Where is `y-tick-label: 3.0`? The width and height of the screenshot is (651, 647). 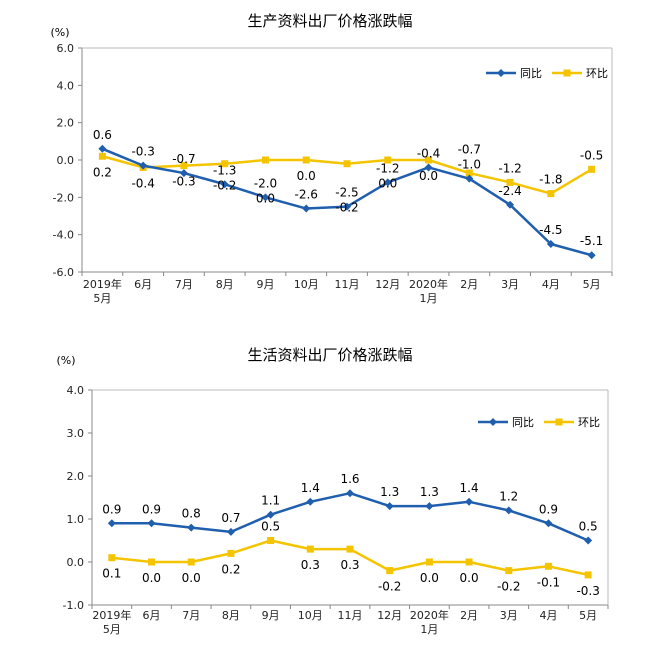
y-tick-label: 3.0 is located at coordinates (76, 433).